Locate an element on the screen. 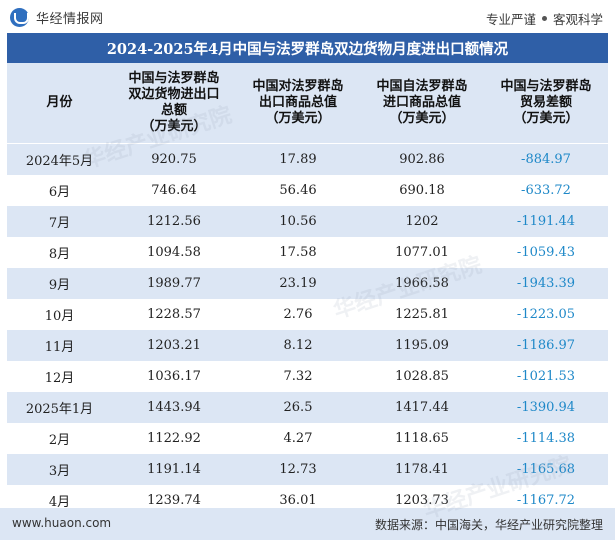  table-row: 3月 1191.14 12.73 1178.41 -1165.68 is located at coordinates (307, 469).